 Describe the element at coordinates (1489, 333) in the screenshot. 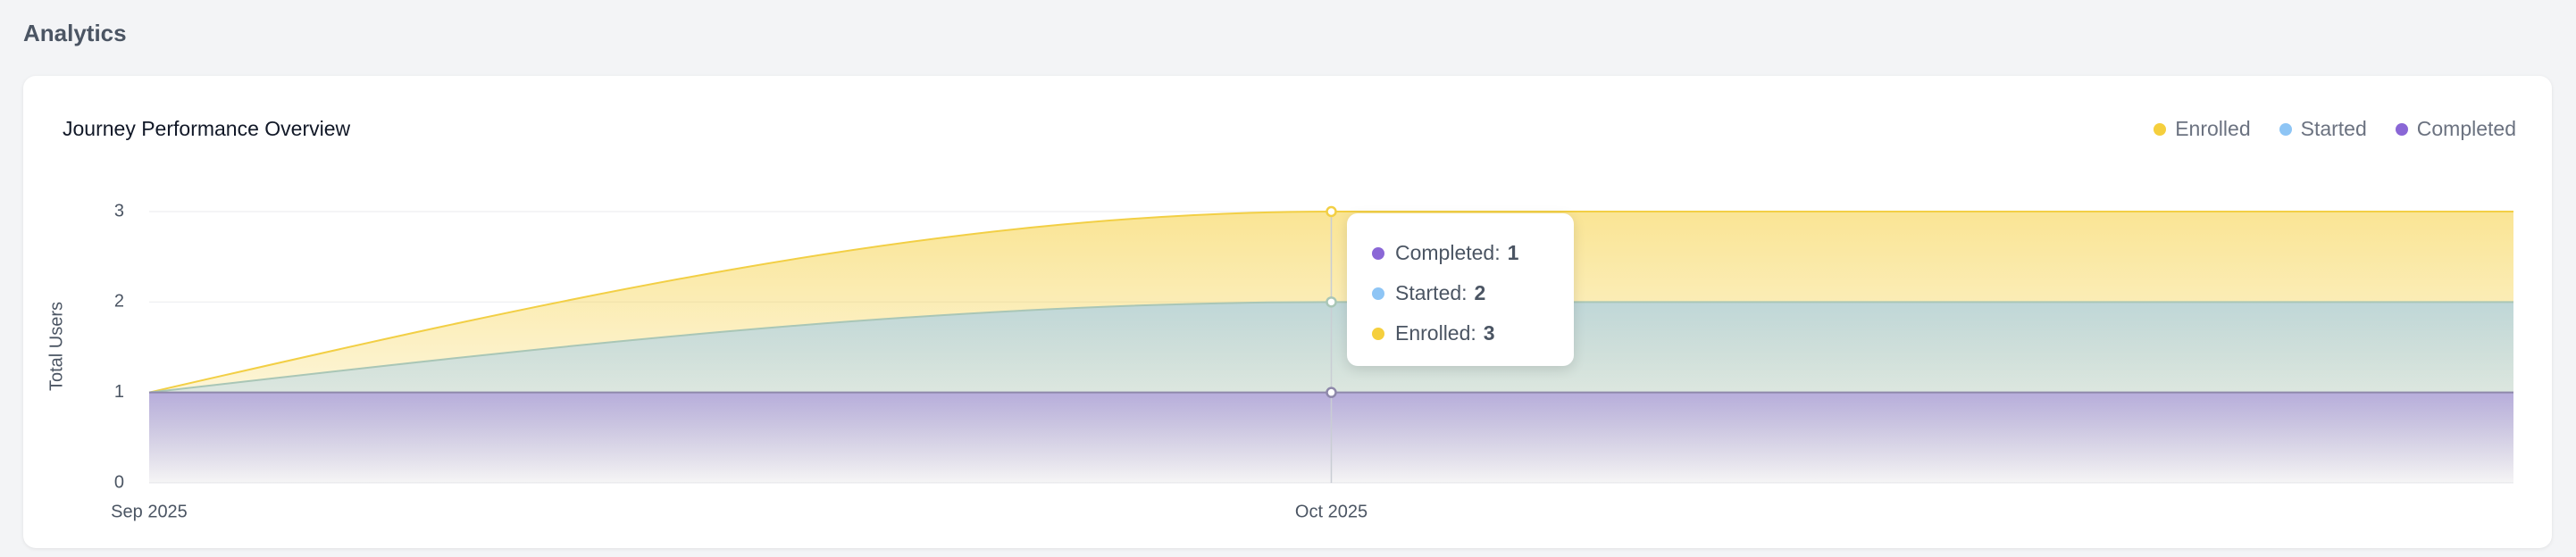

I see `tooltip-value: 3` at that location.